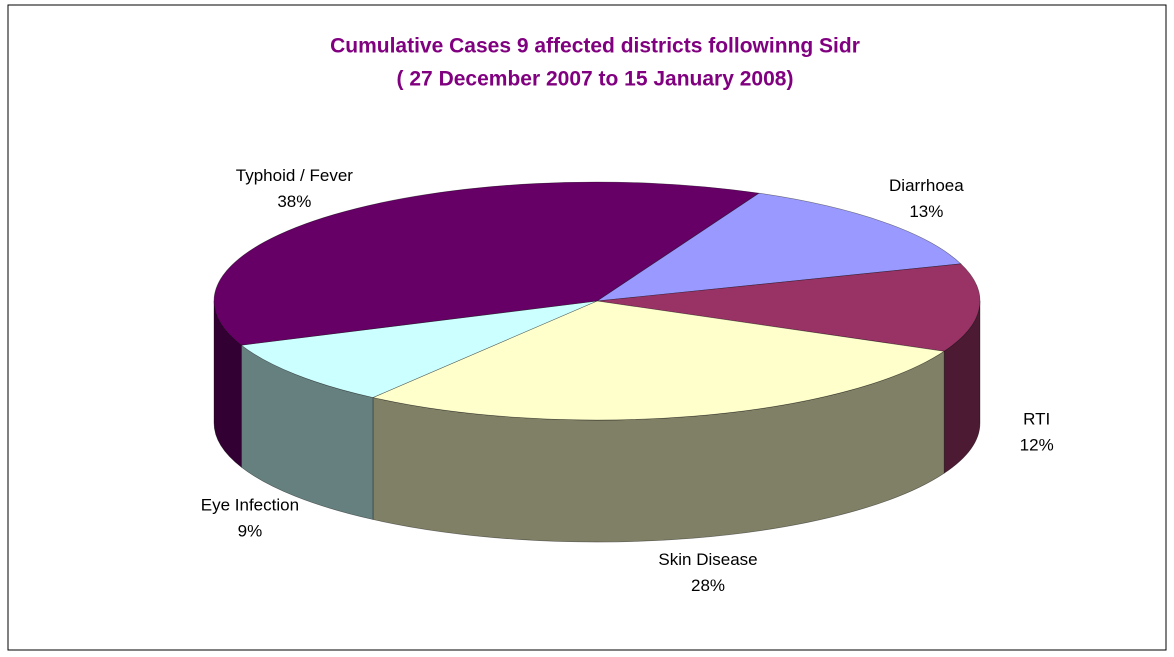 The height and width of the screenshot is (657, 1174). I want to click on slice-value-label: 28%, so click(708, 585).